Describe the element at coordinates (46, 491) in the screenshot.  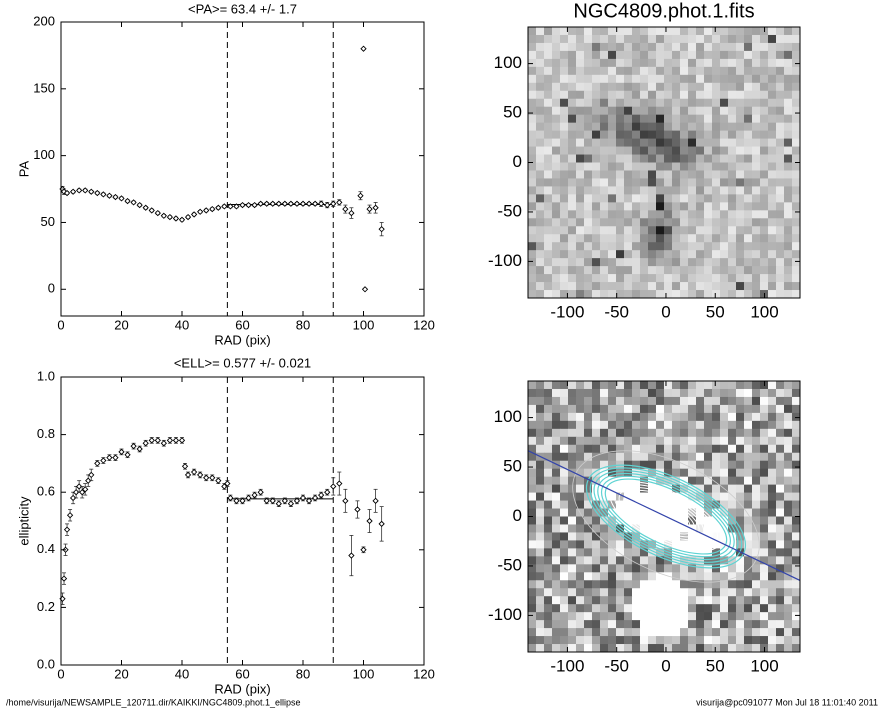
I see `y-tick-label: 0.6` at that location.